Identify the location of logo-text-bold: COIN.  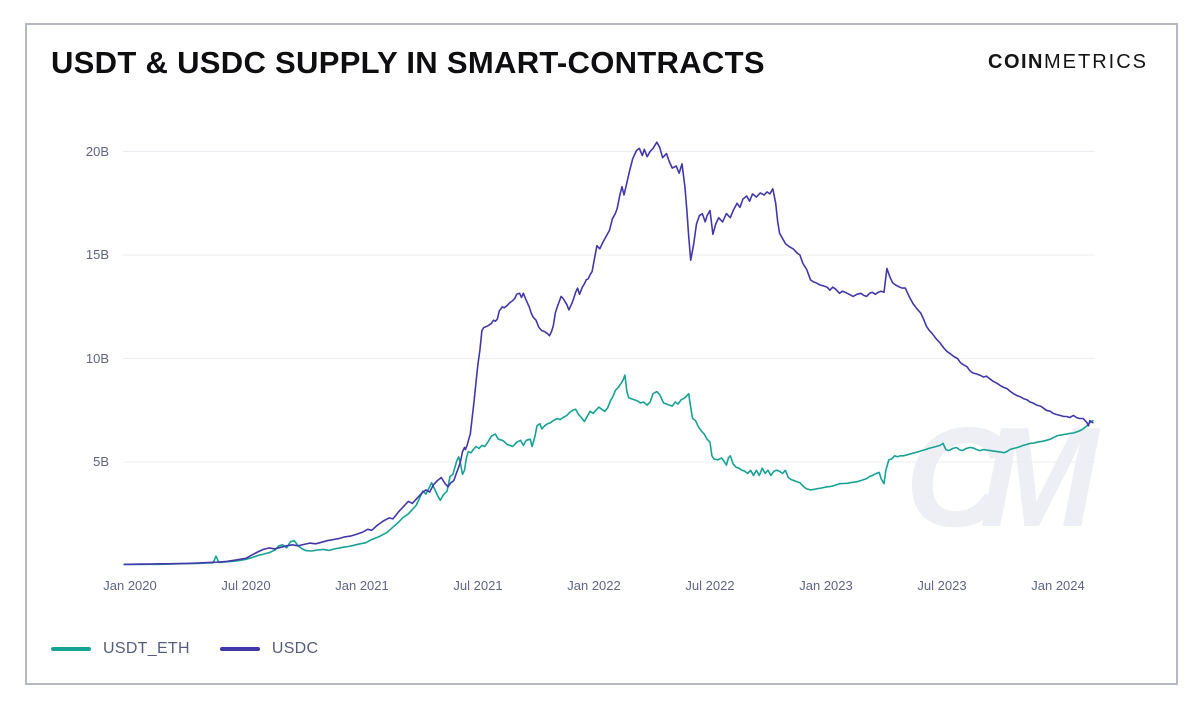
(1016, 62).